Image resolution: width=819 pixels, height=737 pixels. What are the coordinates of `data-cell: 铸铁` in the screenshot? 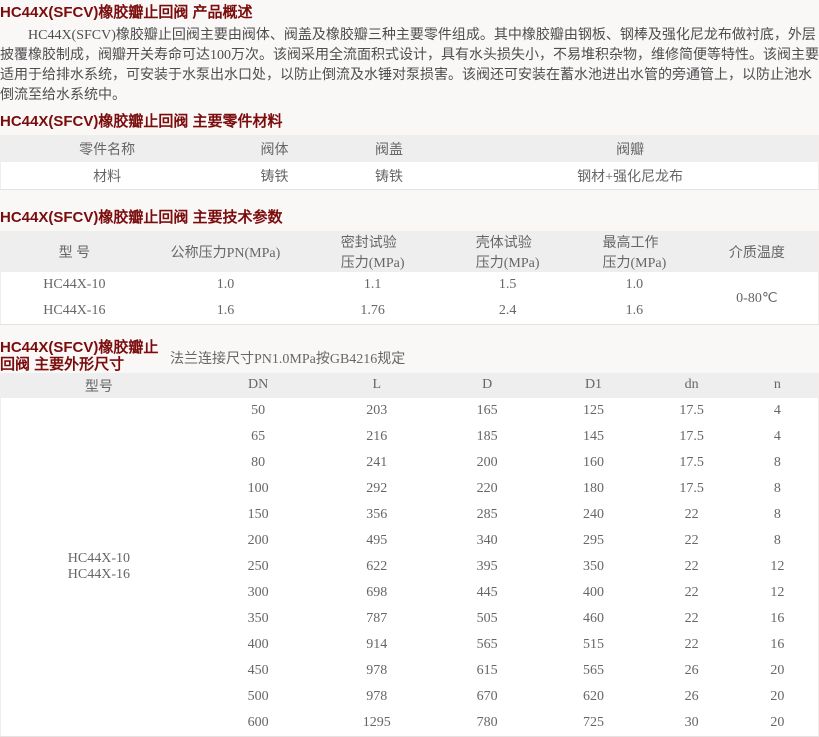 It's located at (389, 177).